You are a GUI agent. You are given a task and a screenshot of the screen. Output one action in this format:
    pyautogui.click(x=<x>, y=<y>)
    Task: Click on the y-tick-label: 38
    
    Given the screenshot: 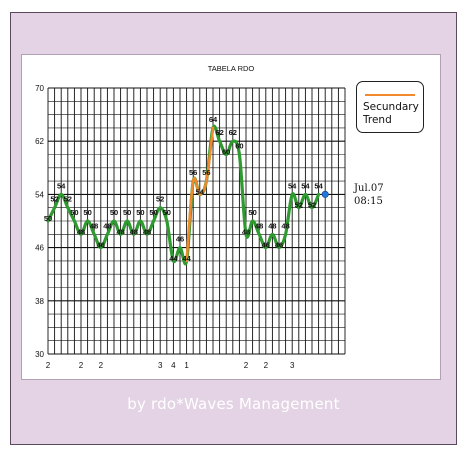 What is the action you would take?
    pyautogui.click(x=39, y=301)
    